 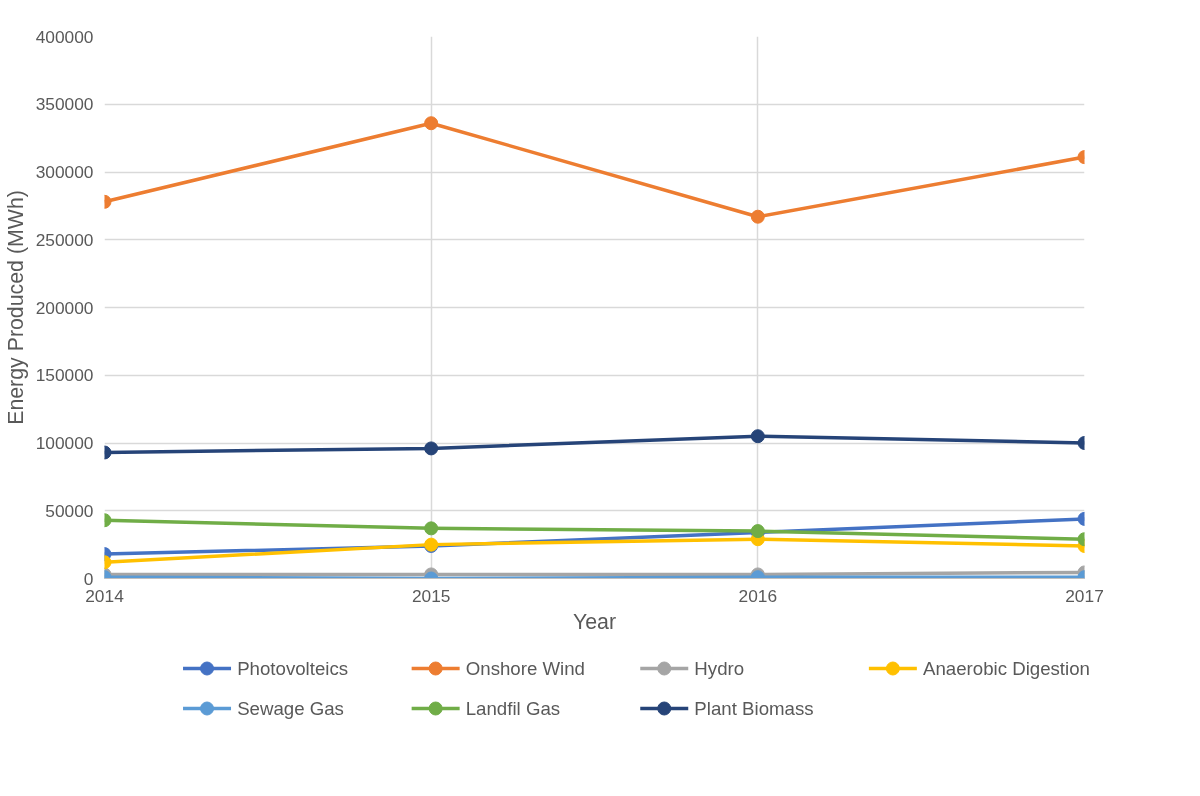 I want to click on y-tick-label: 150000, so click(x=64, y=375).